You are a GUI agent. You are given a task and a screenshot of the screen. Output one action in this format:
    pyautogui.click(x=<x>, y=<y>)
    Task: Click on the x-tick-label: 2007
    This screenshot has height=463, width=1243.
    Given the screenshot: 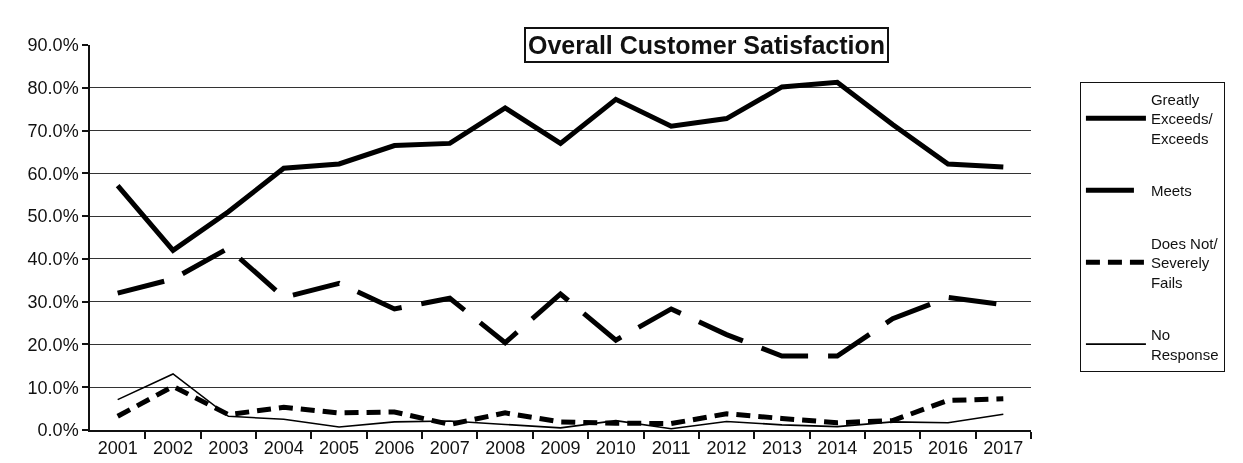 What is the action you would take?
    pyautogui.click(x=449, y=447)
    